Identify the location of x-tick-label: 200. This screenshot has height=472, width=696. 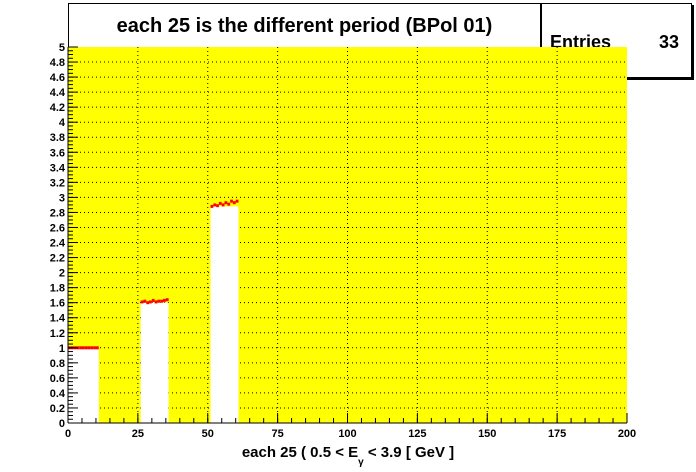
(627, 434).